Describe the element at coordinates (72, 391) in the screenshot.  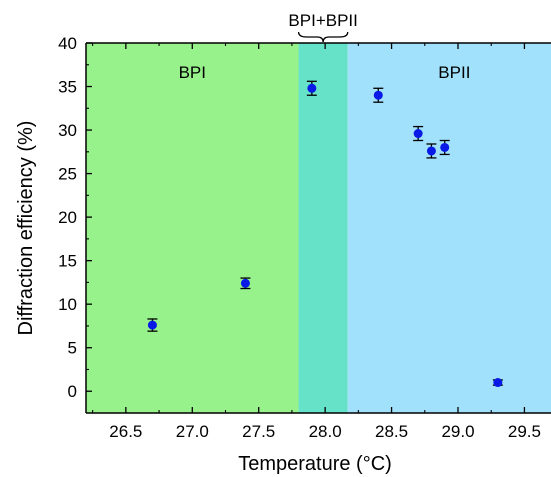
I see `y-tick-label: 0` at that location.